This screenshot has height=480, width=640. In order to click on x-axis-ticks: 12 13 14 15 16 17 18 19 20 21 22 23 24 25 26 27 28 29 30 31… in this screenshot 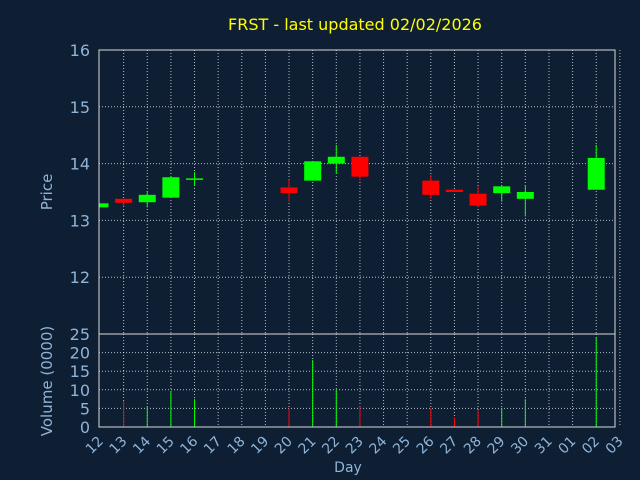, I will do `click(355, 445)`.